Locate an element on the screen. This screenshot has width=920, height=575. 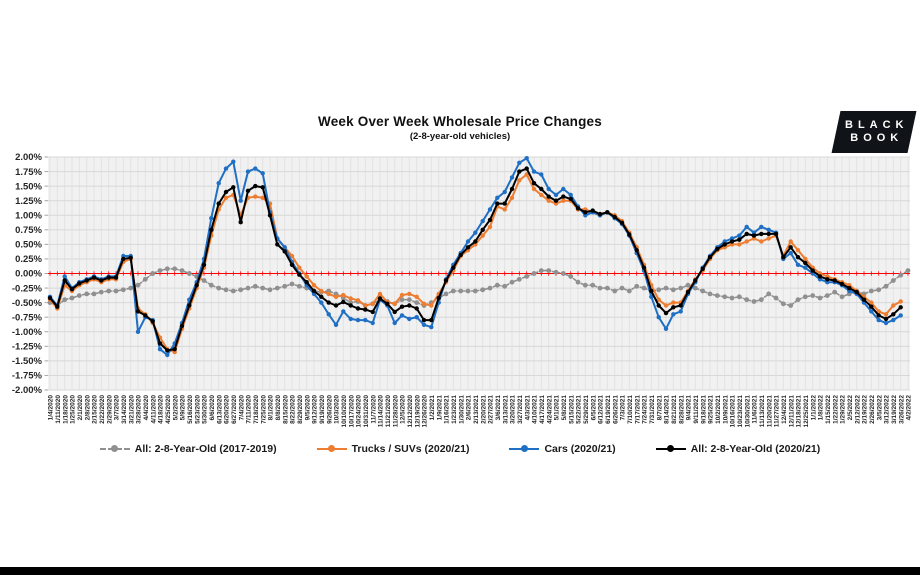
svg-text: 2/19/2022 is located at coordinates (865, 409).